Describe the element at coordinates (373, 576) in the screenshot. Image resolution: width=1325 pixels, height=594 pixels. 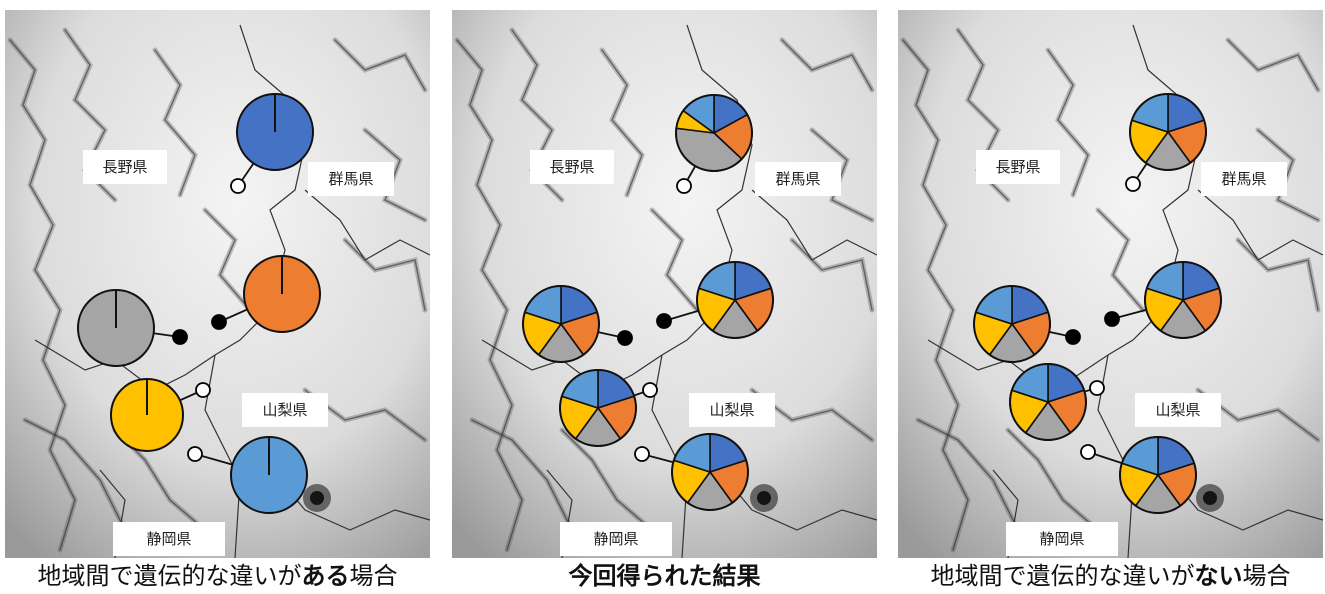
I see `caption-left-post: 場合` at that location.